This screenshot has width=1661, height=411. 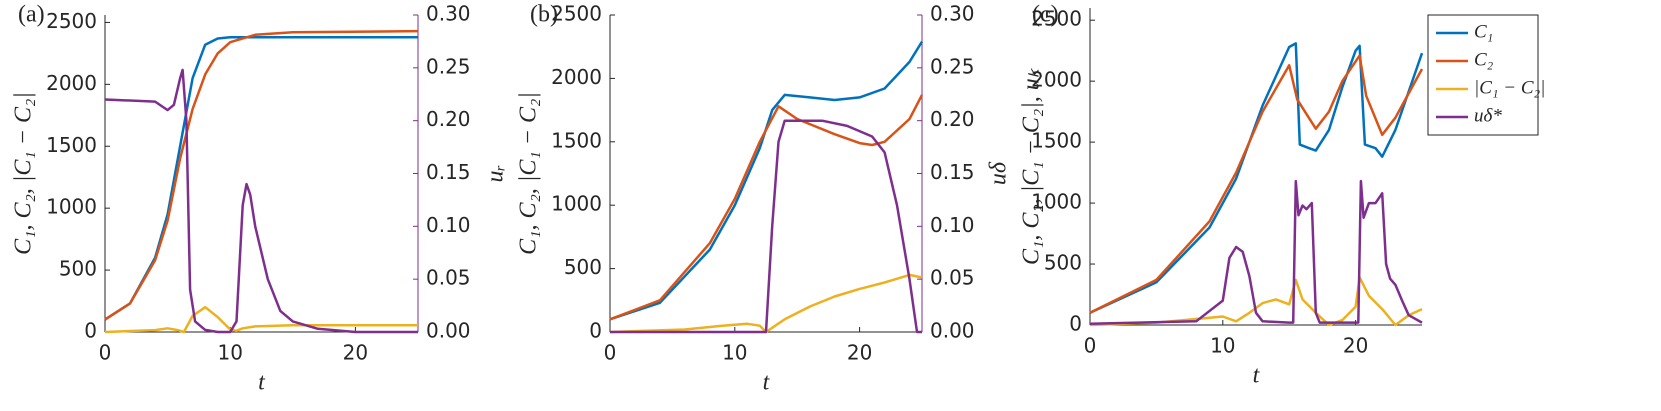 I want to click on legend-label: C₂, so click(x=1484, y=59).